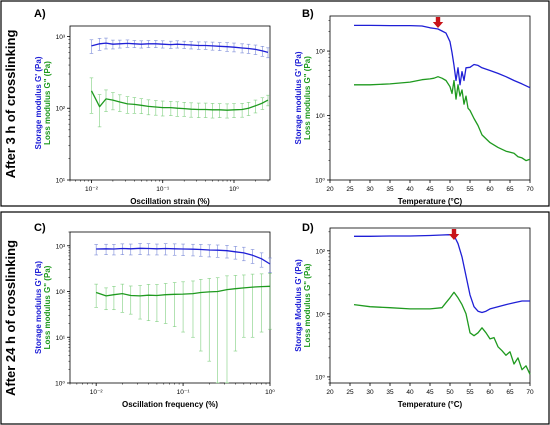 The width and height of the screenshot is (550, 425). Describe the element at coordinates (308, 14) in the screenshot. I see `panel-label-b: B)` at that location.